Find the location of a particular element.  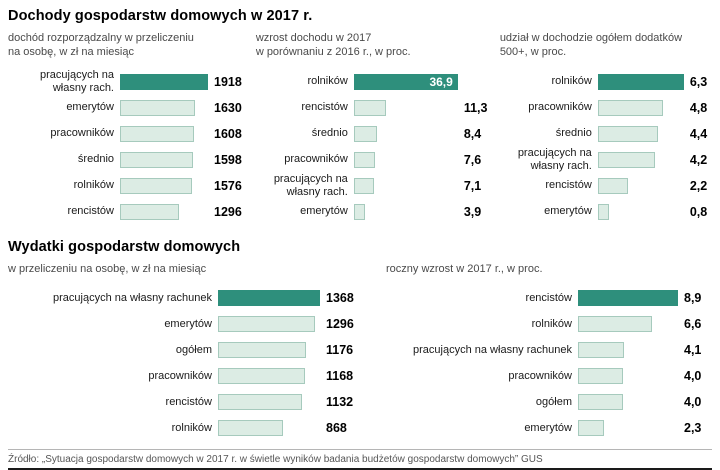

chart-row: pracujących na własny rachunek 4,1 is located at coordinates (545, 350).